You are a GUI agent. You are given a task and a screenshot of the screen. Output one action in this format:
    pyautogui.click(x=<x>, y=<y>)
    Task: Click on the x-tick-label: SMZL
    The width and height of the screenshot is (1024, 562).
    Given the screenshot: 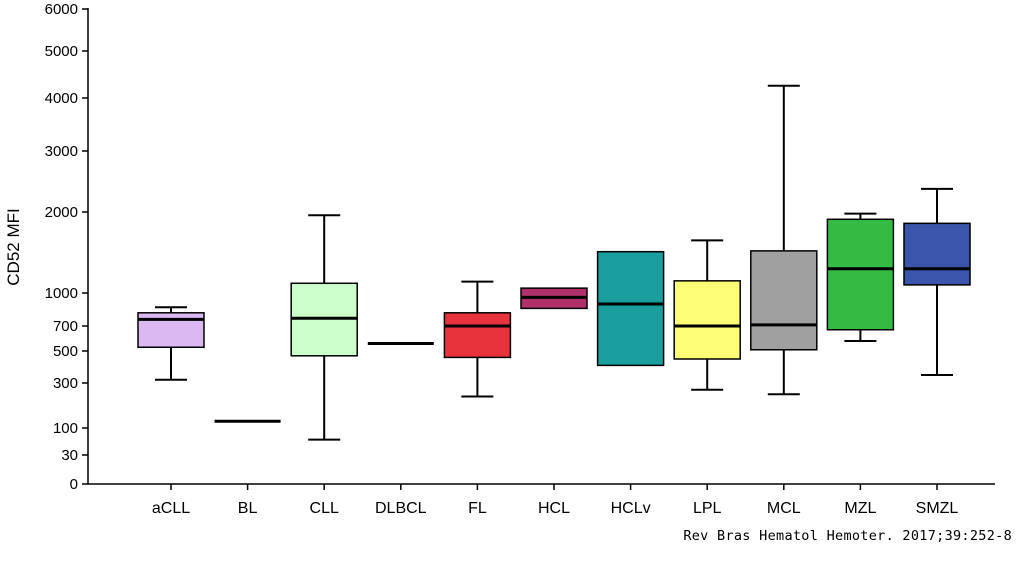 What is the action you would take?
    pyautogui.click(x=937, y=508)
    